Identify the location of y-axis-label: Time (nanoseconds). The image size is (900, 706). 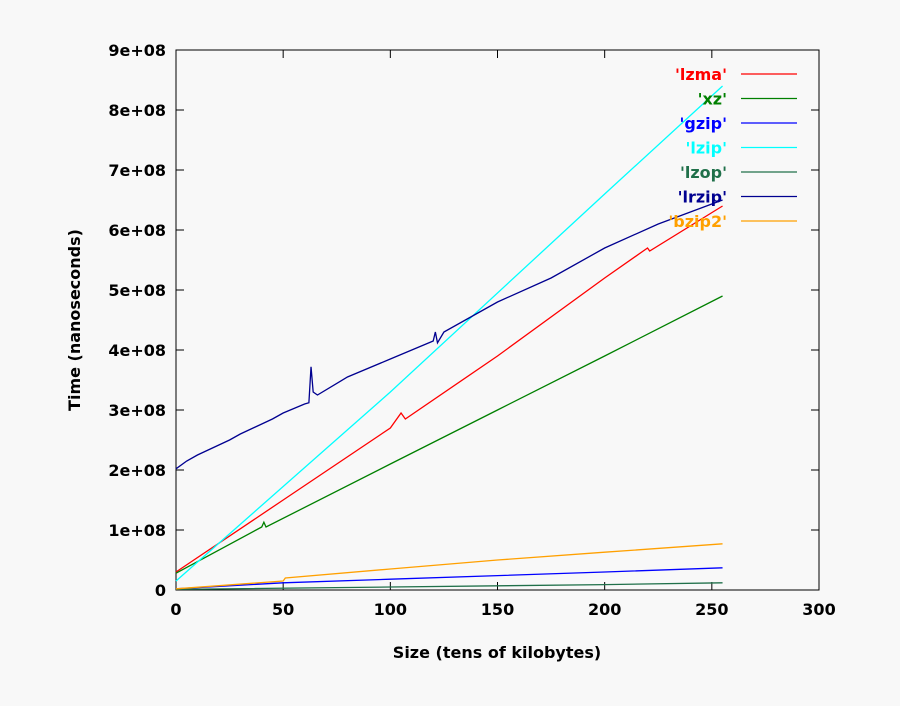
(74, 320).